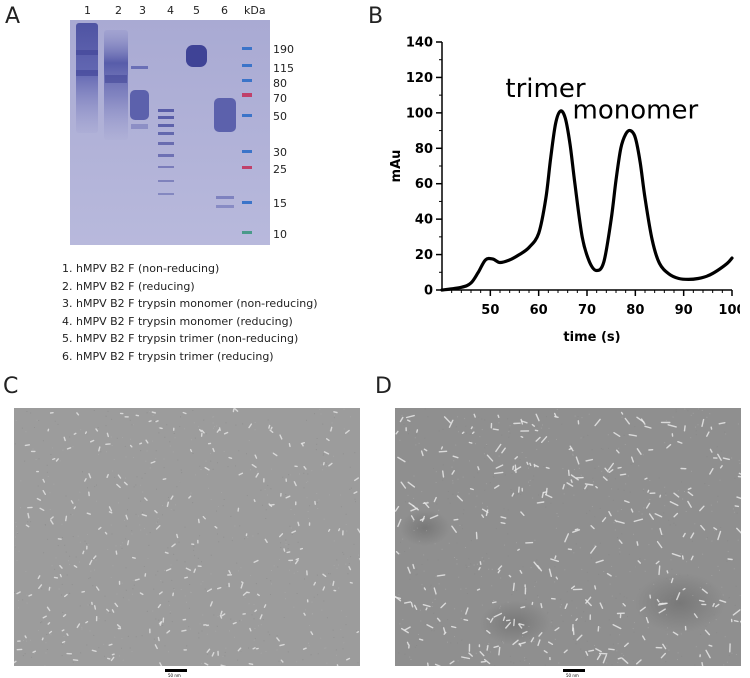 The width and height of the screenshot is (750, 678). I want to click on lane-1-smear, so click(87, 78).